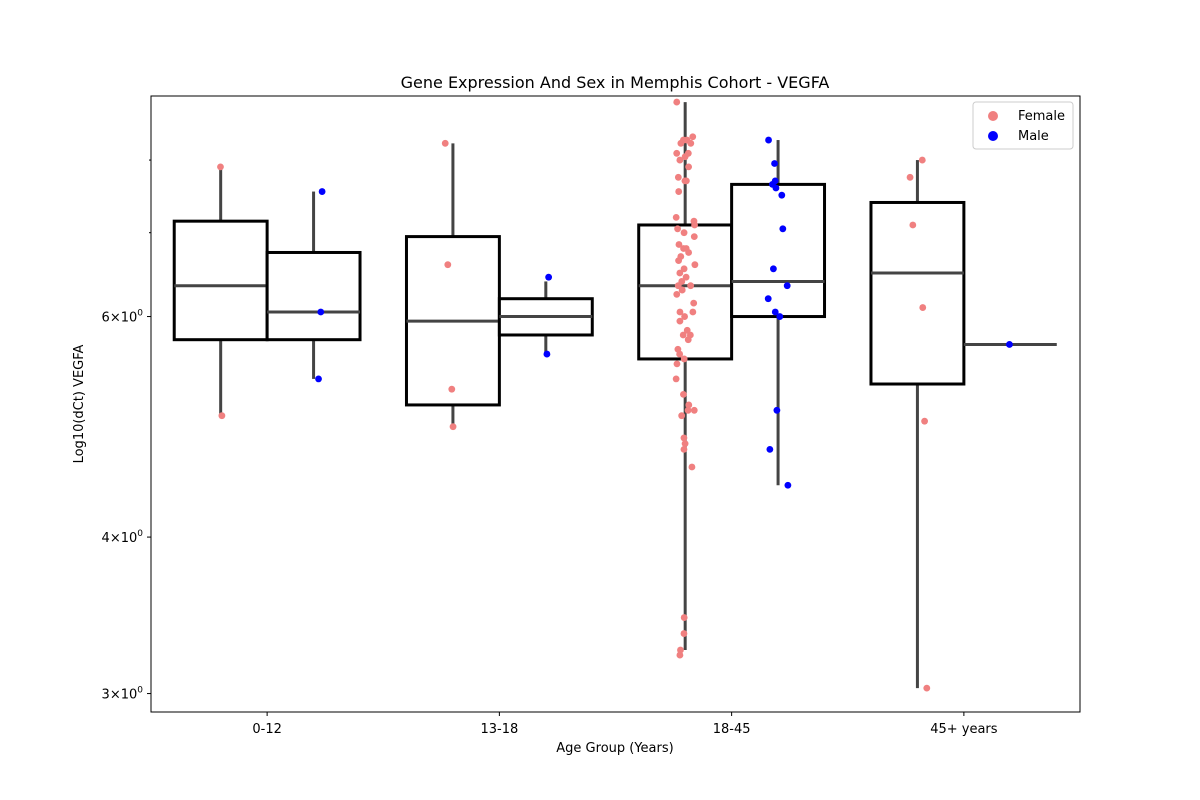 The image size is (1200, 800). What do you see at coordinates (964, 729) in the screenshot?
I see `x-tick-label: 45+ years` at bounding box center [964, 729].